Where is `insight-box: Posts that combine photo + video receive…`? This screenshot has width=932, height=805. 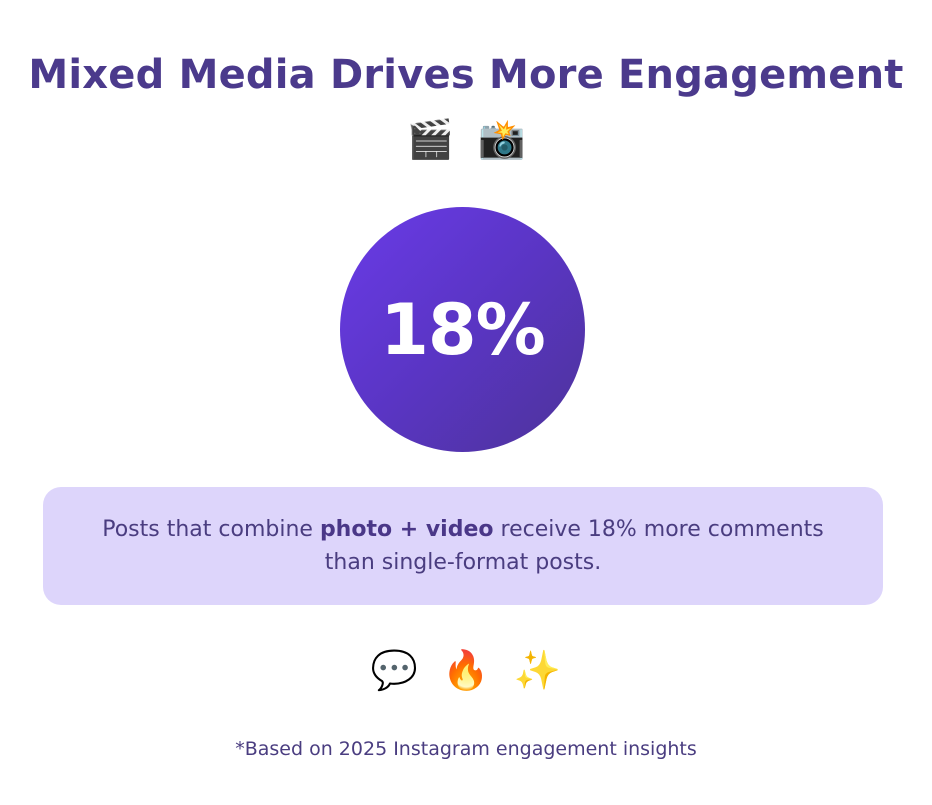
insight-box: Posts that combine photo + video receive… is located at coordinates (463, 546).